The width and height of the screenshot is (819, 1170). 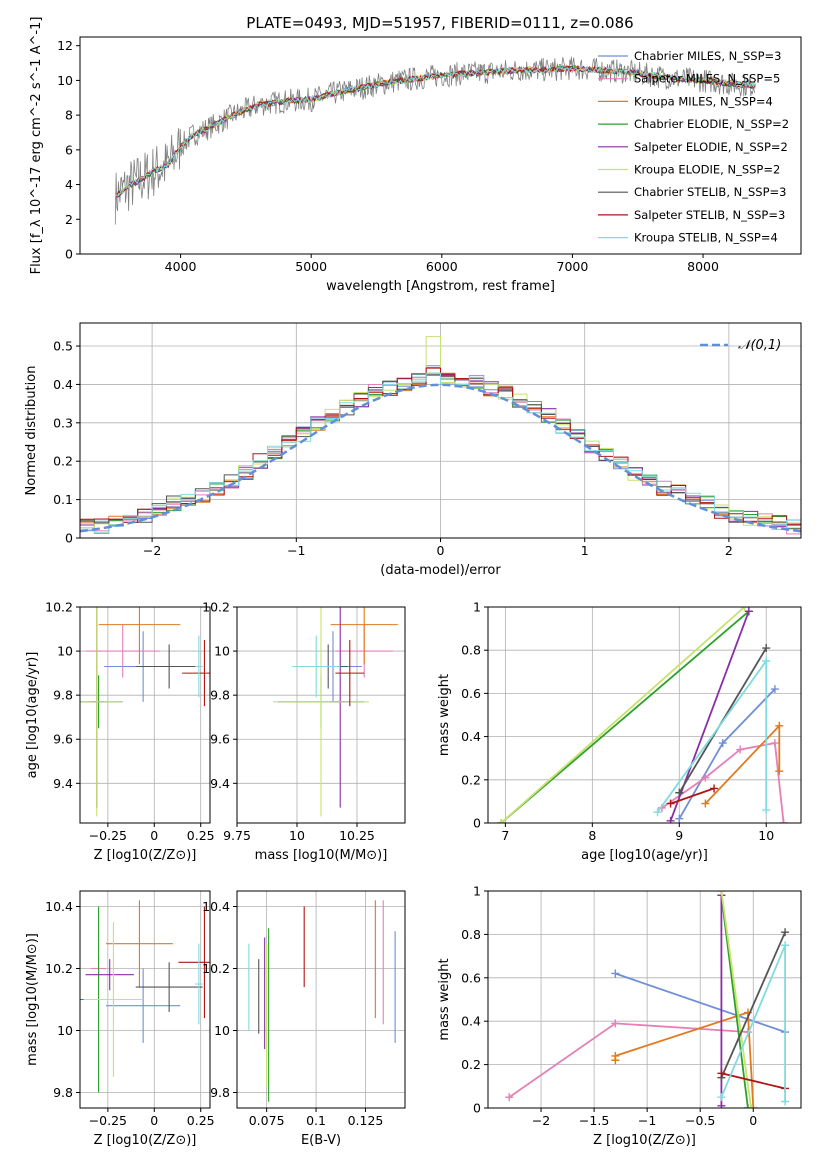 I want to click on x-tick-label: 0.1, so click(x=316, y=1120).